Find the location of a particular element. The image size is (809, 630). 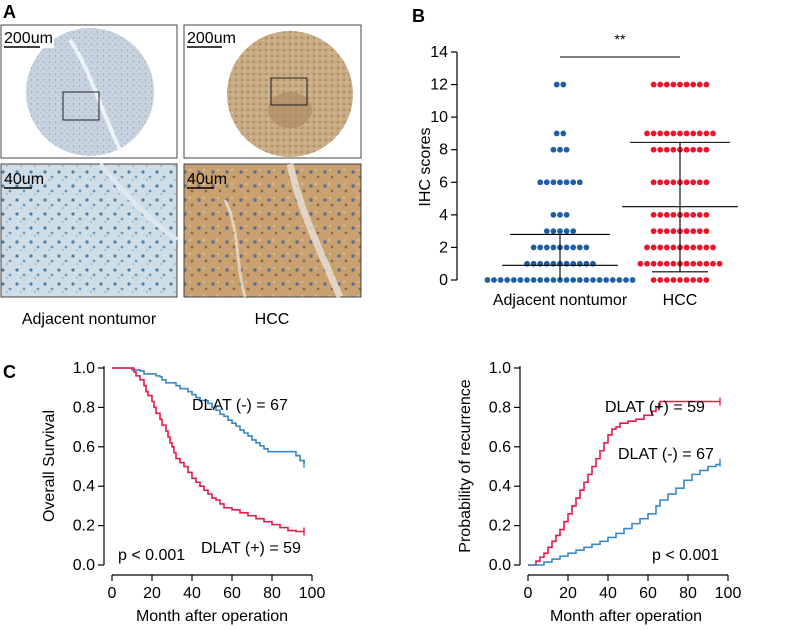

b-ytick-label: 14 is located at coordinates (439, 52).